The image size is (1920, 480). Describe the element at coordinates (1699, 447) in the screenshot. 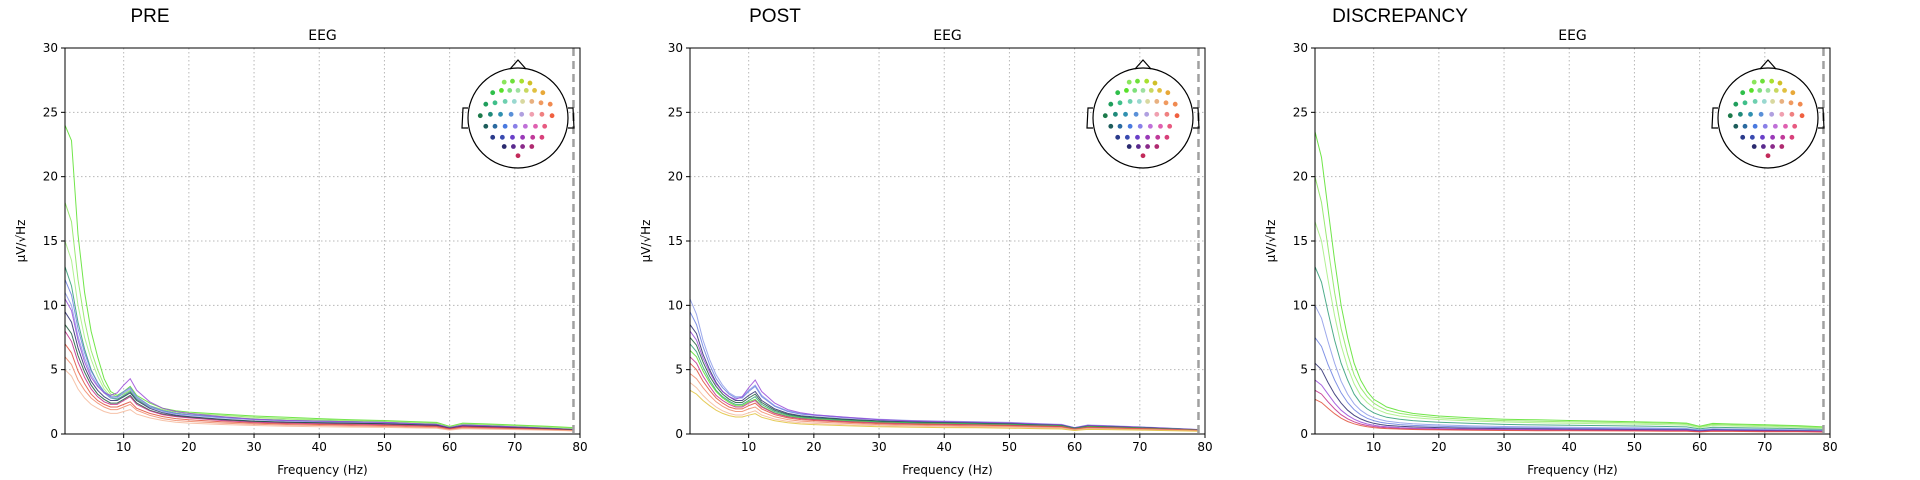

I see `x-tick-label: 60` at that location.